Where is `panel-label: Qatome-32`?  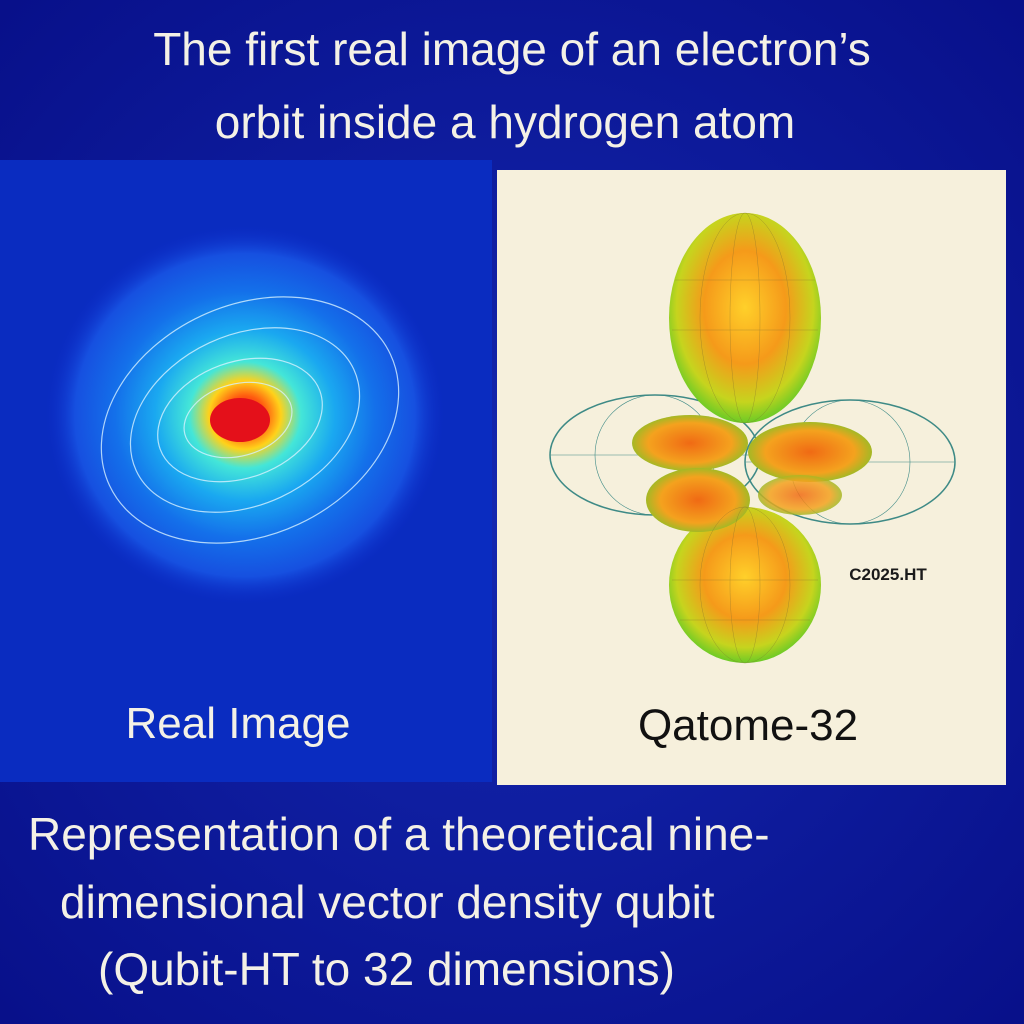
panel-label: Qatome-32 is located at coordinates (748, 725).